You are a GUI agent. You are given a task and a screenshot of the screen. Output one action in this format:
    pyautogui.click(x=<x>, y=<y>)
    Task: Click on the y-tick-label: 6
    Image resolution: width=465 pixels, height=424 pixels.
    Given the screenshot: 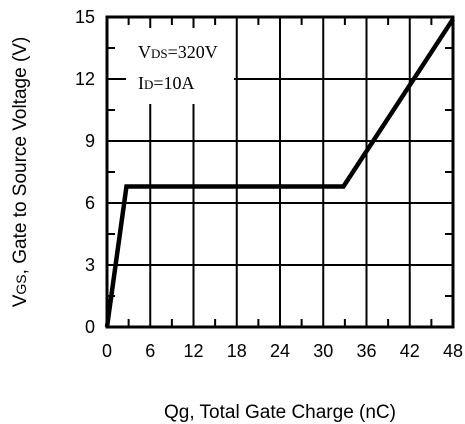 What is the action you would take?
    pyautogui.click(x=90, y=203)
    